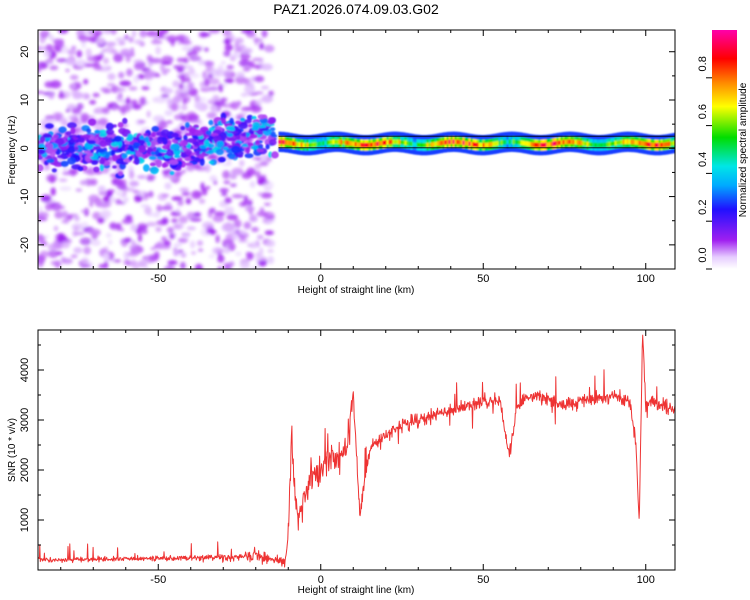  What do you see at coordinates (703, 254) in the screenshot?
I see `colorbar-tick-label: 0.0` at bounding box center [703, 254].